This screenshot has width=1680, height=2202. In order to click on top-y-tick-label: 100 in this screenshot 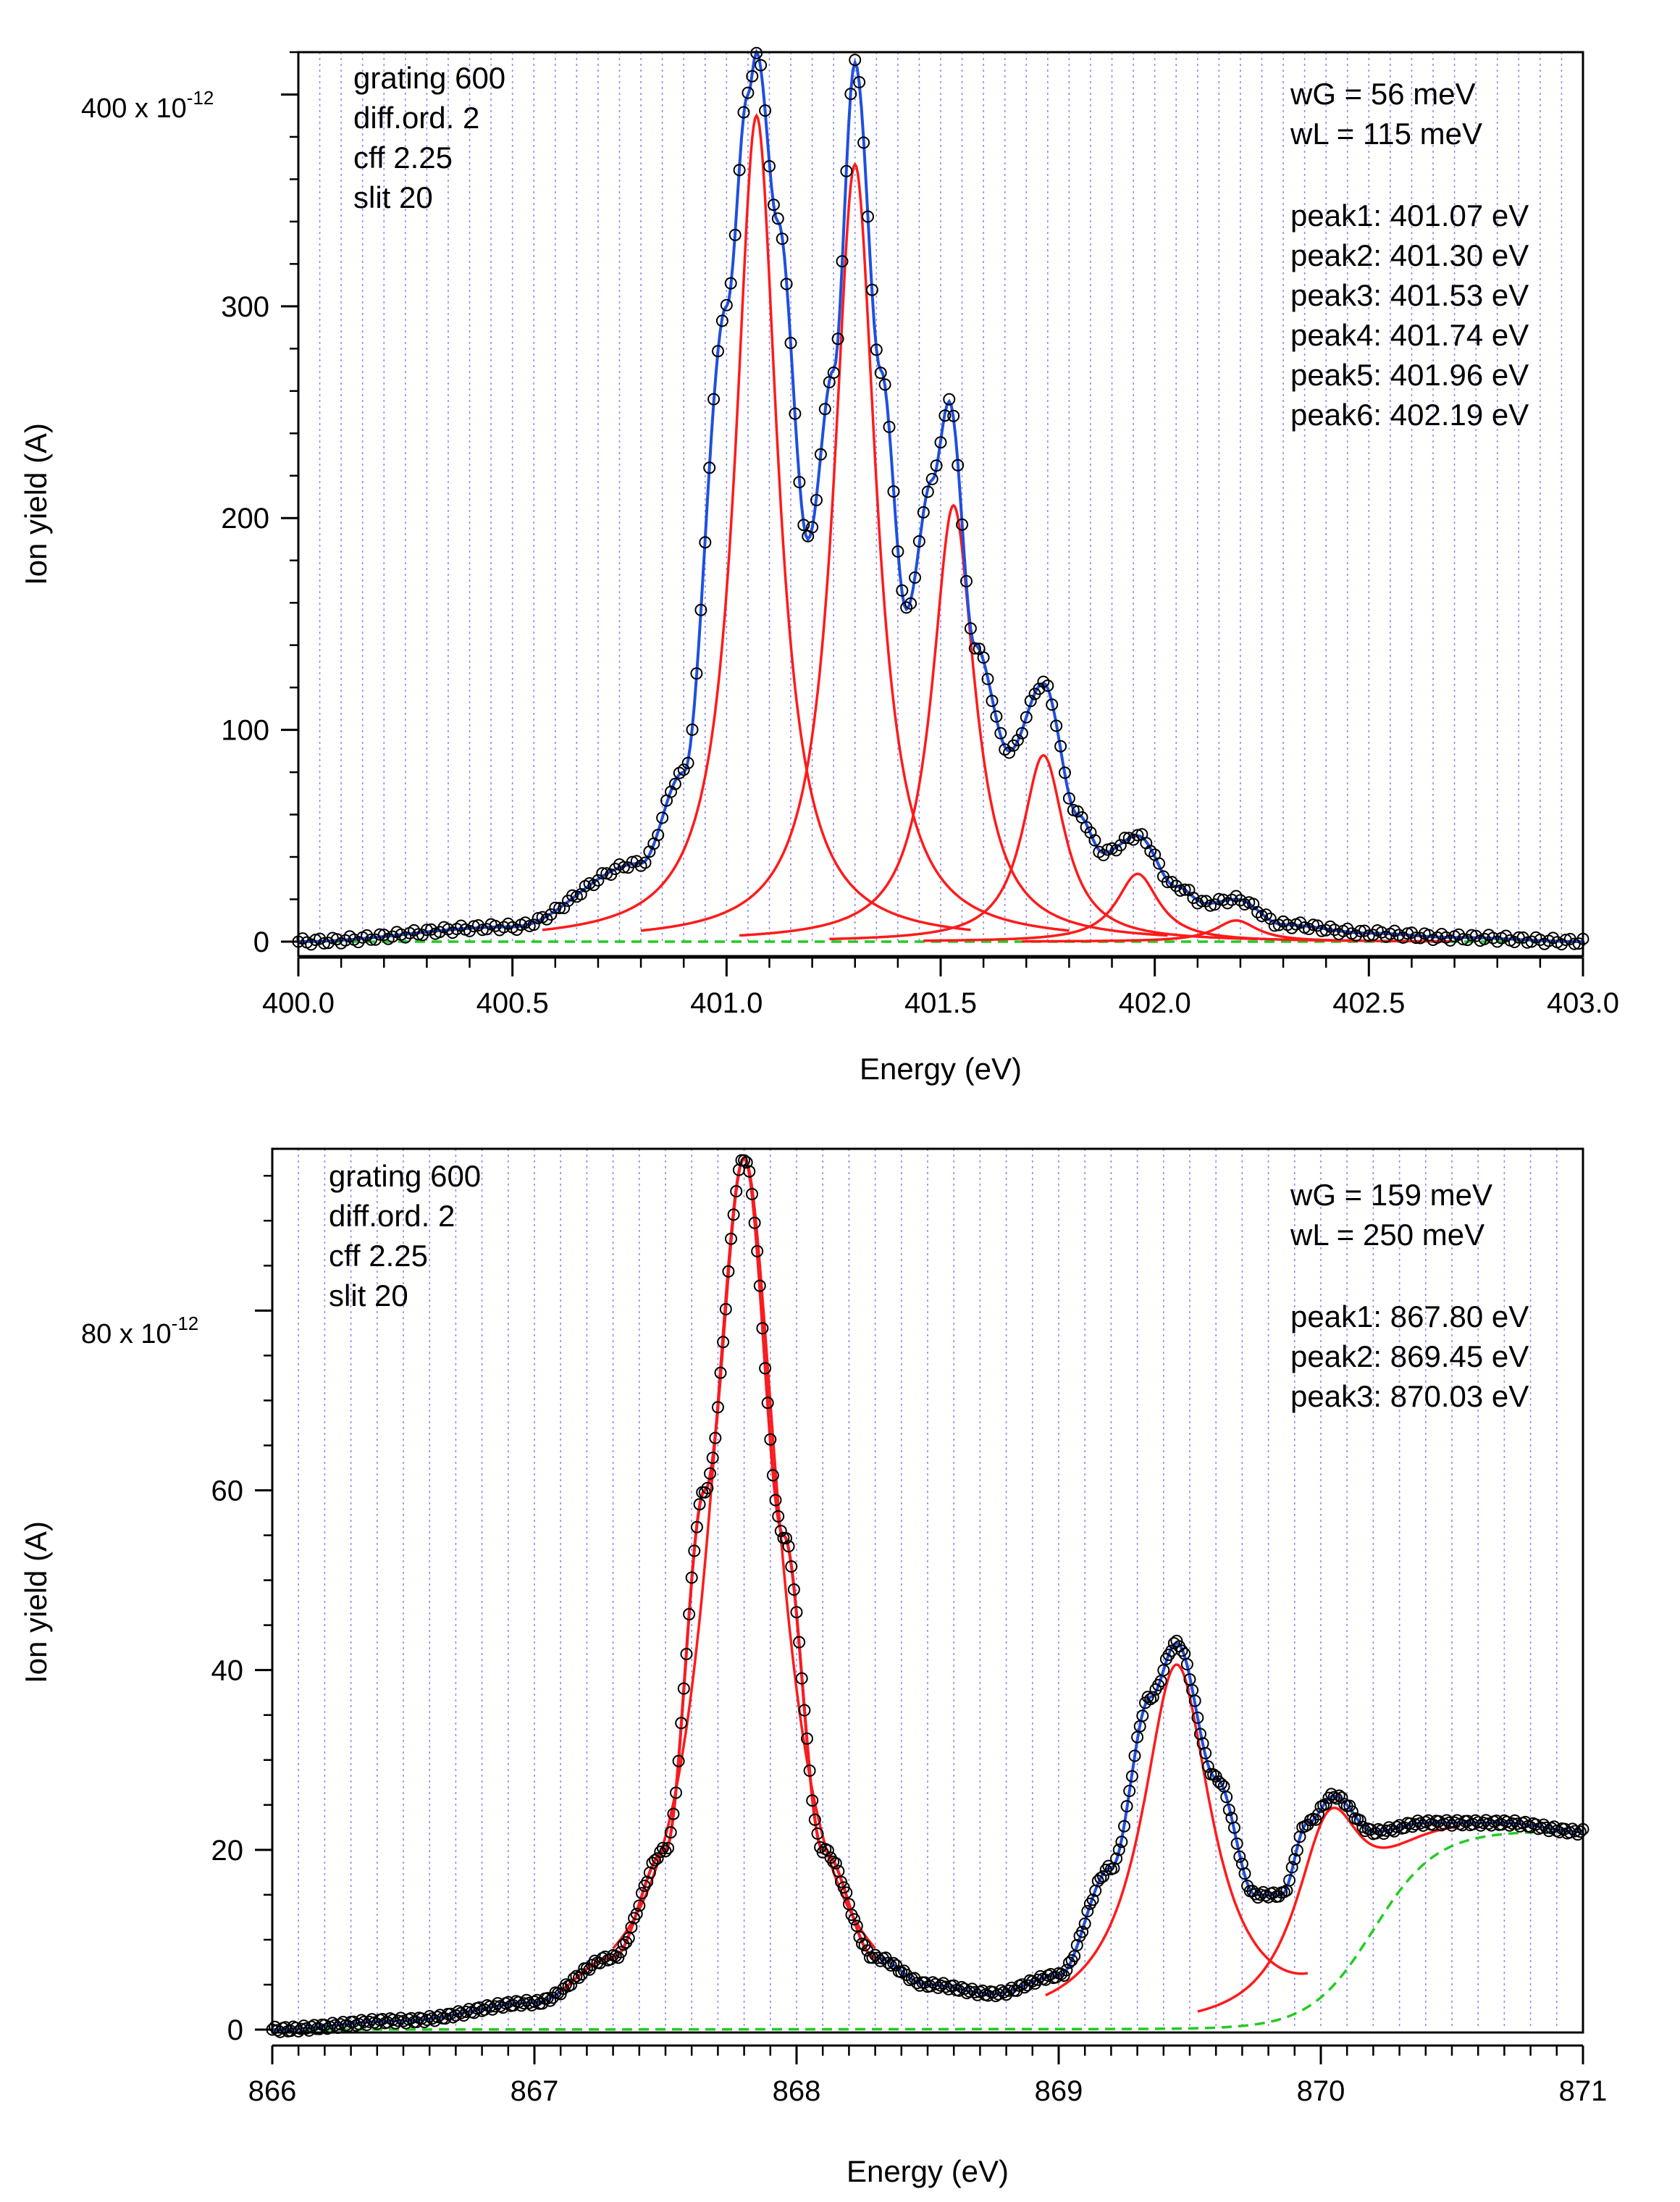, I will do `click(245, 731)`.